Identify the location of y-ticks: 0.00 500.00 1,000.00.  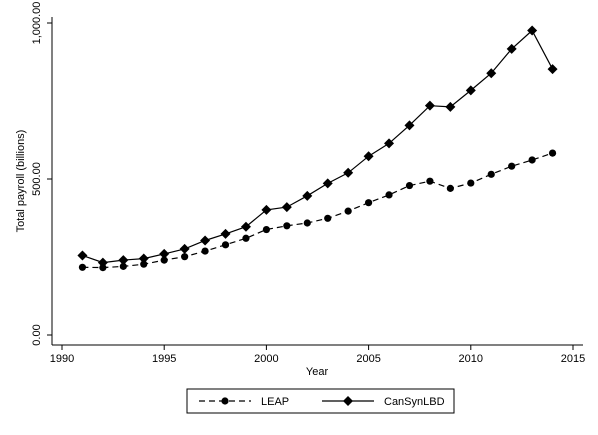
(41, 174).